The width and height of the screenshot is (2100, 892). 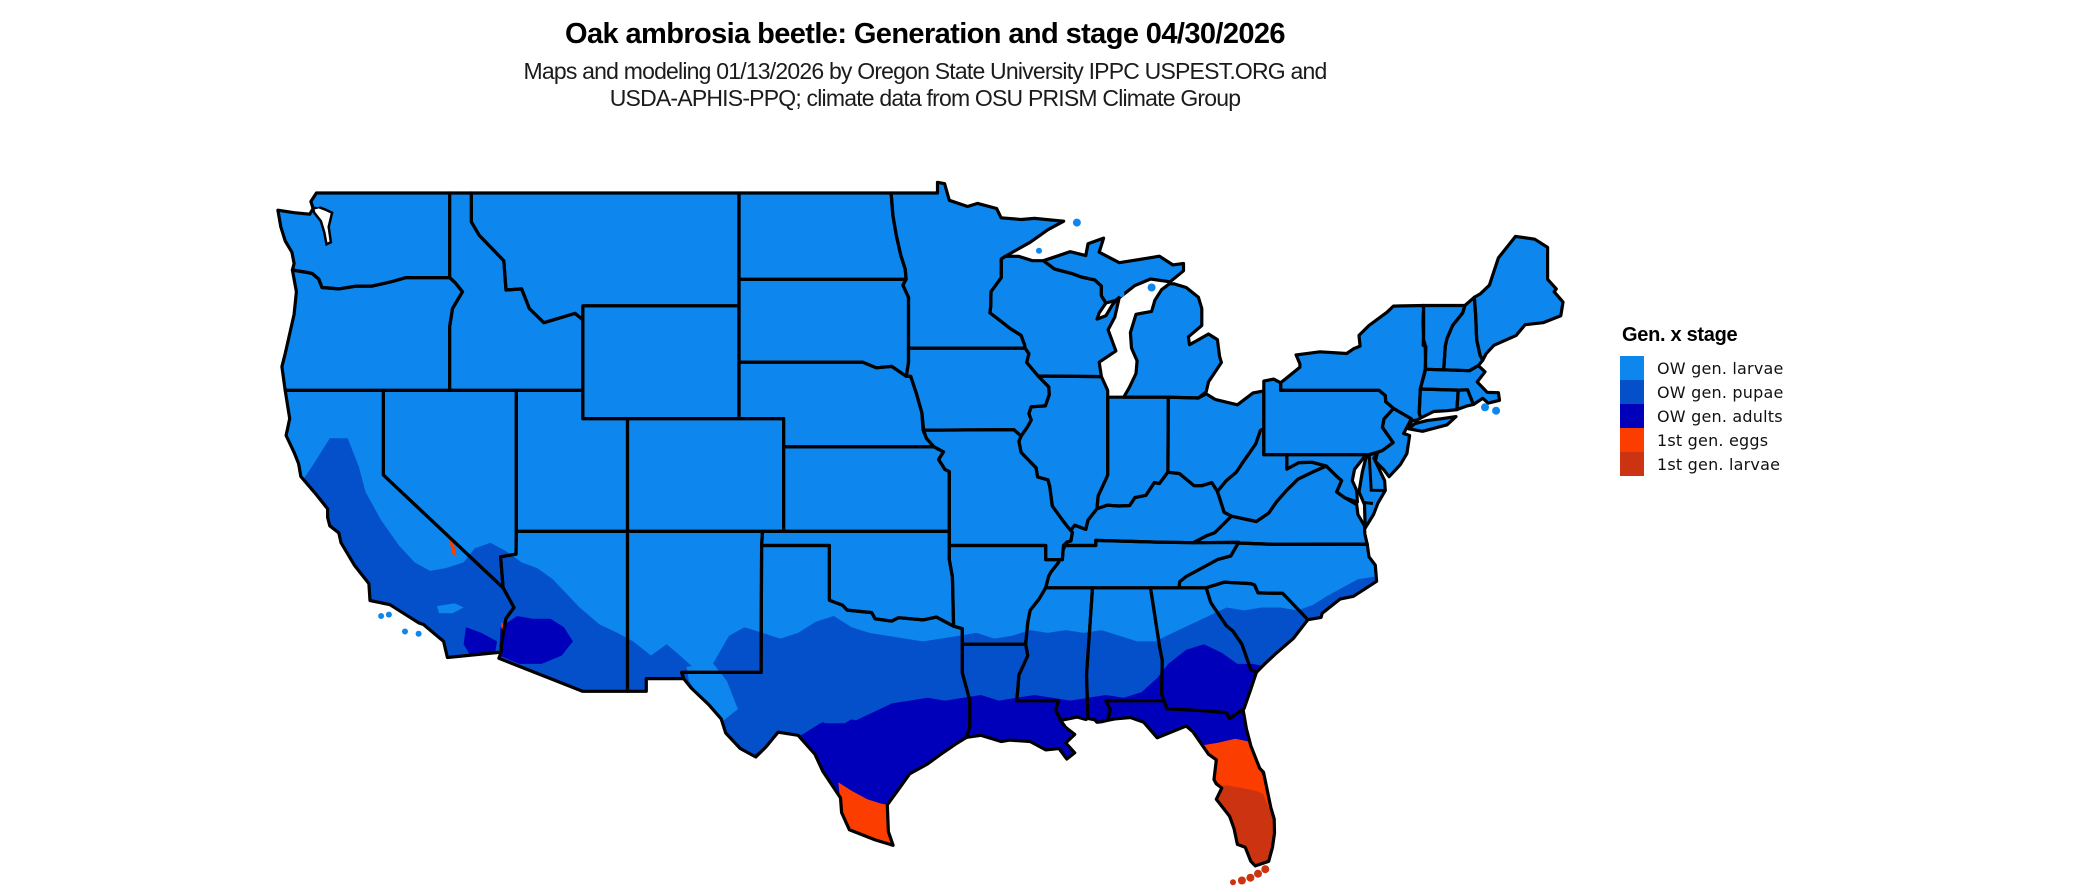 I want to click on state-border-mil, so click(x=1172, y=341).